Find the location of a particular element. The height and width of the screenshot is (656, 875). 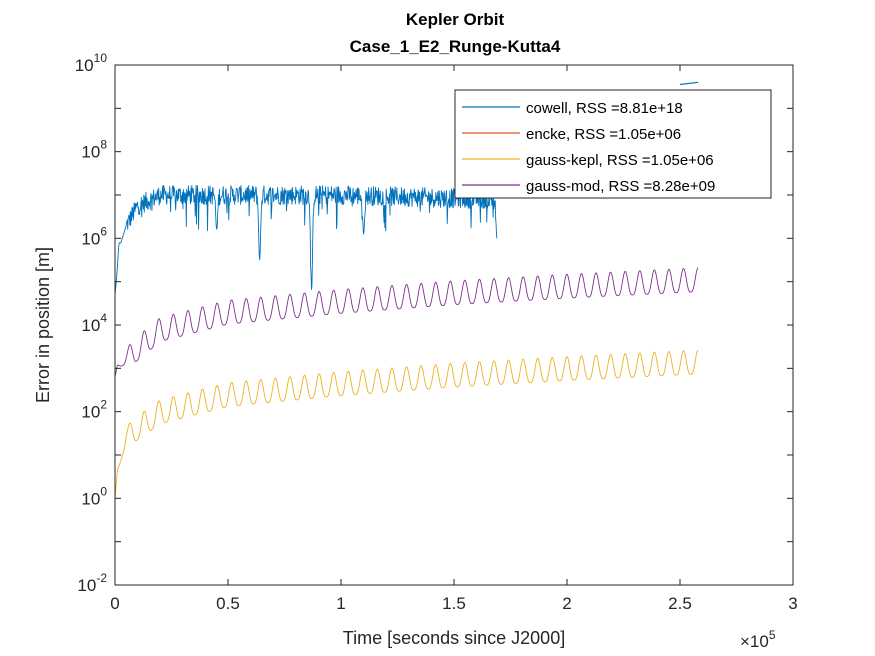

x-tick-label: 0 is located at coordinates (114, 603).